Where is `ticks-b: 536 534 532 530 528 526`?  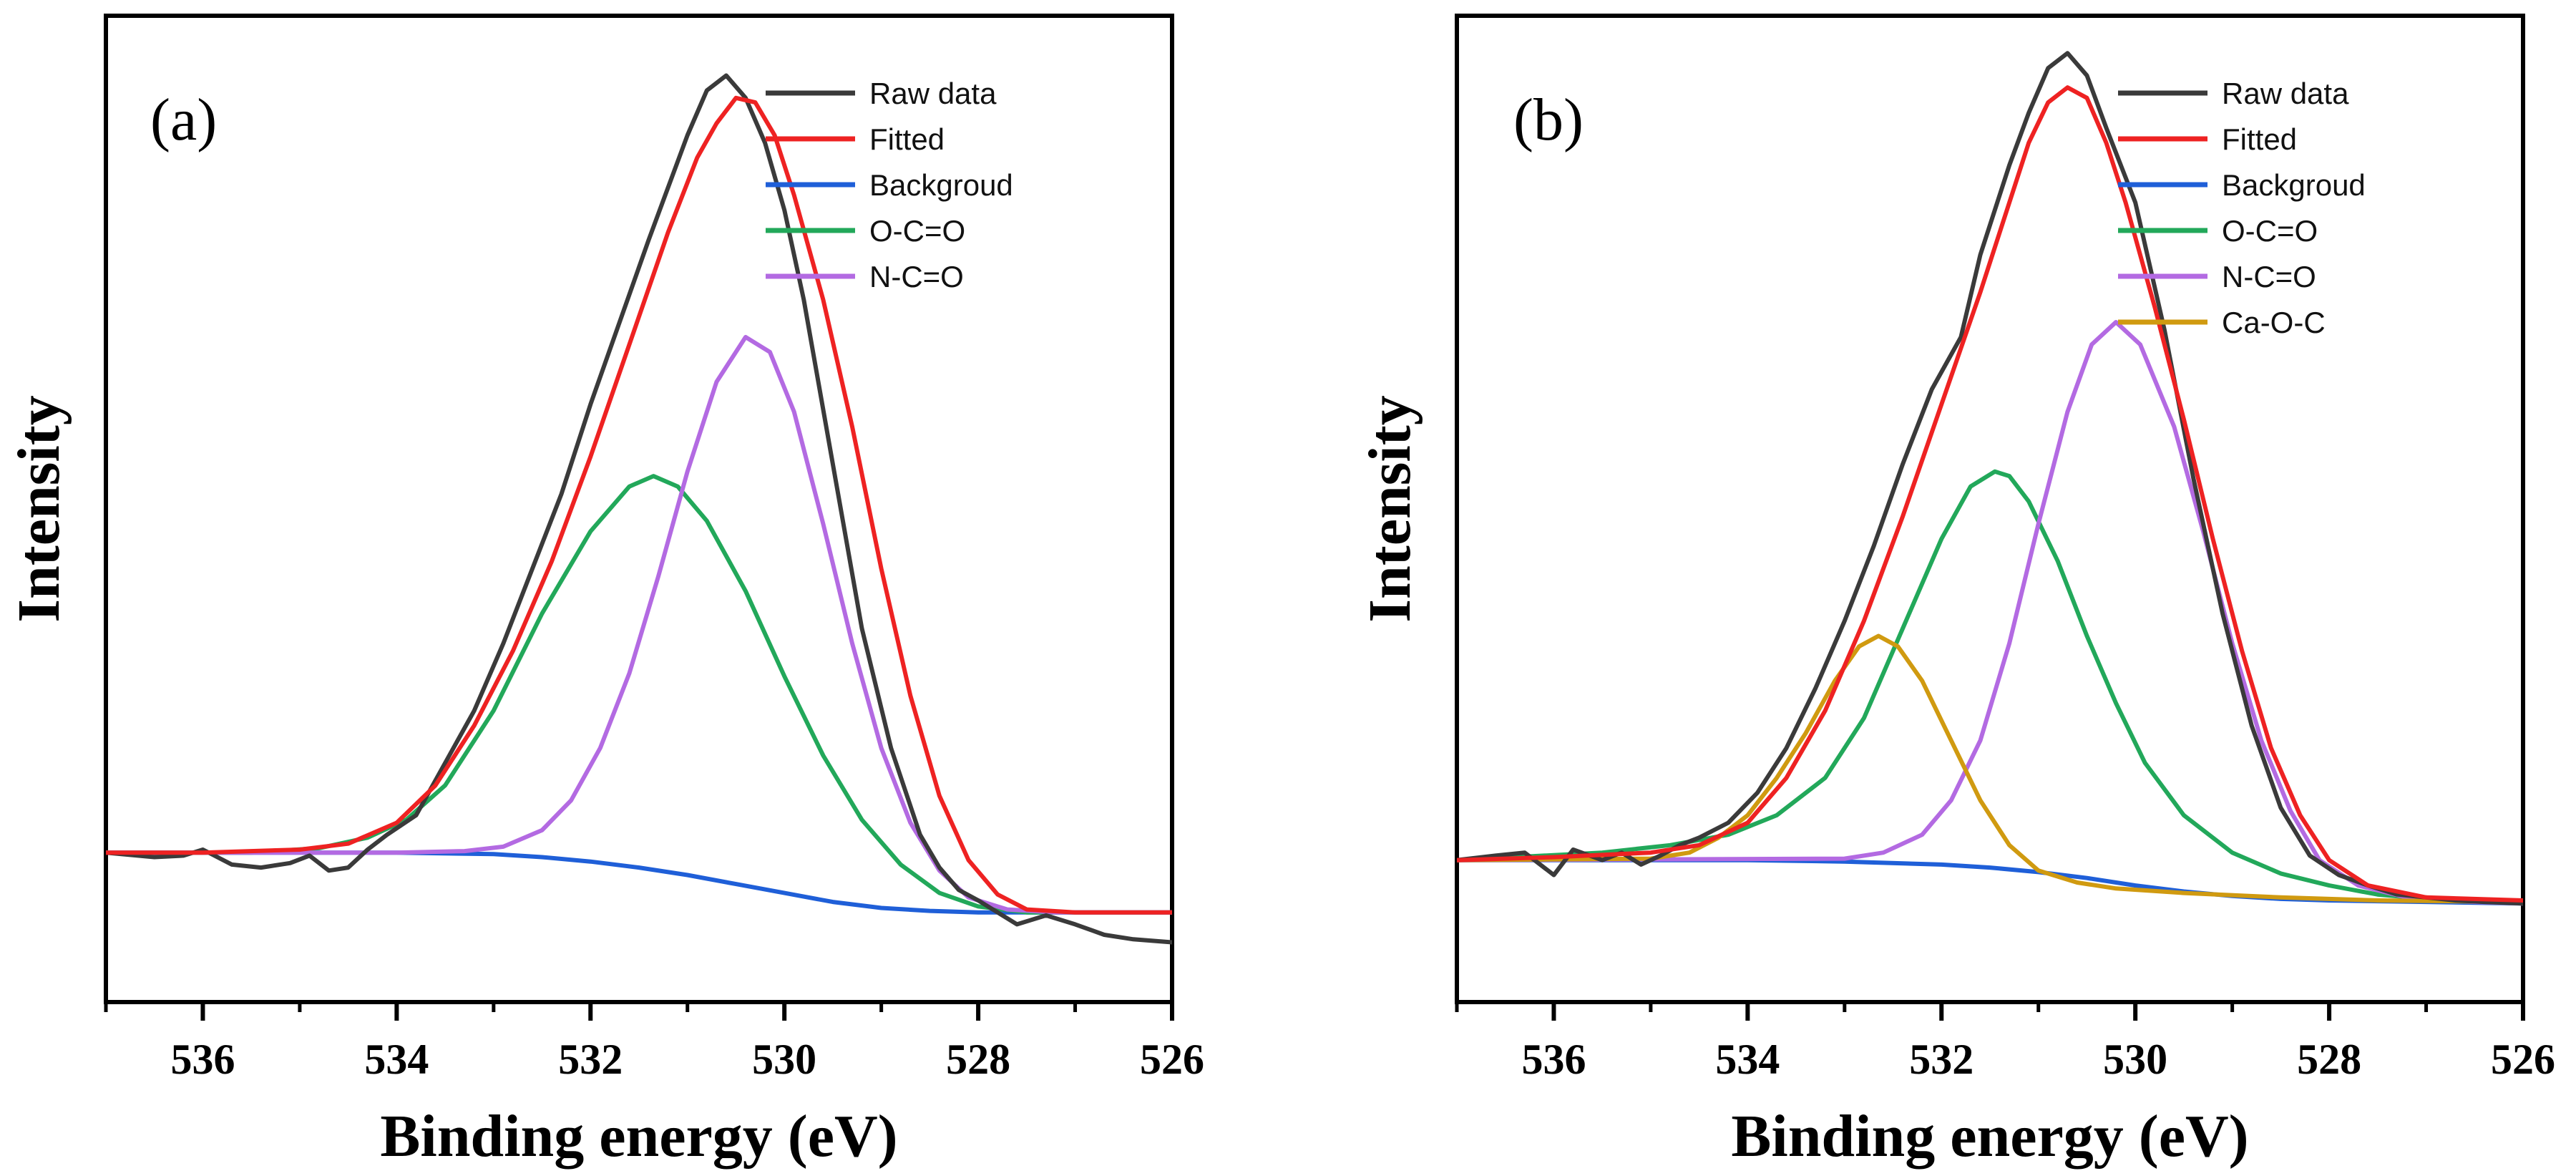 ticks-b: 536 534 532 530 528 526 is located at coordinates (2005, 1042).